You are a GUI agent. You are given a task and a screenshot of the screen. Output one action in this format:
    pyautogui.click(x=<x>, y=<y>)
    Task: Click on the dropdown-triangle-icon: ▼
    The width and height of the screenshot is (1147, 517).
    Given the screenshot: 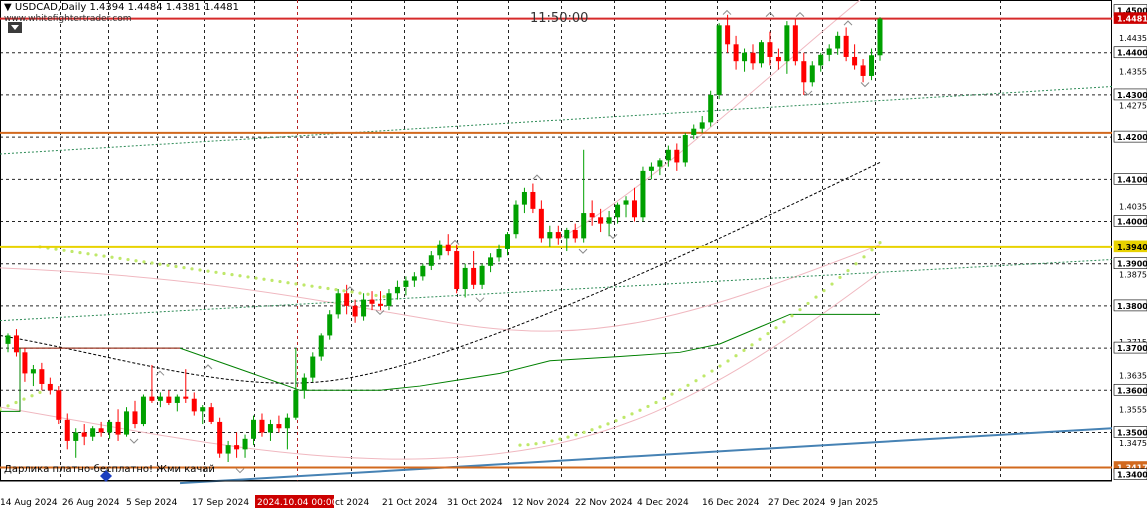 What is the action you would take?
    pyautogui.click(x=8, y=7)
    